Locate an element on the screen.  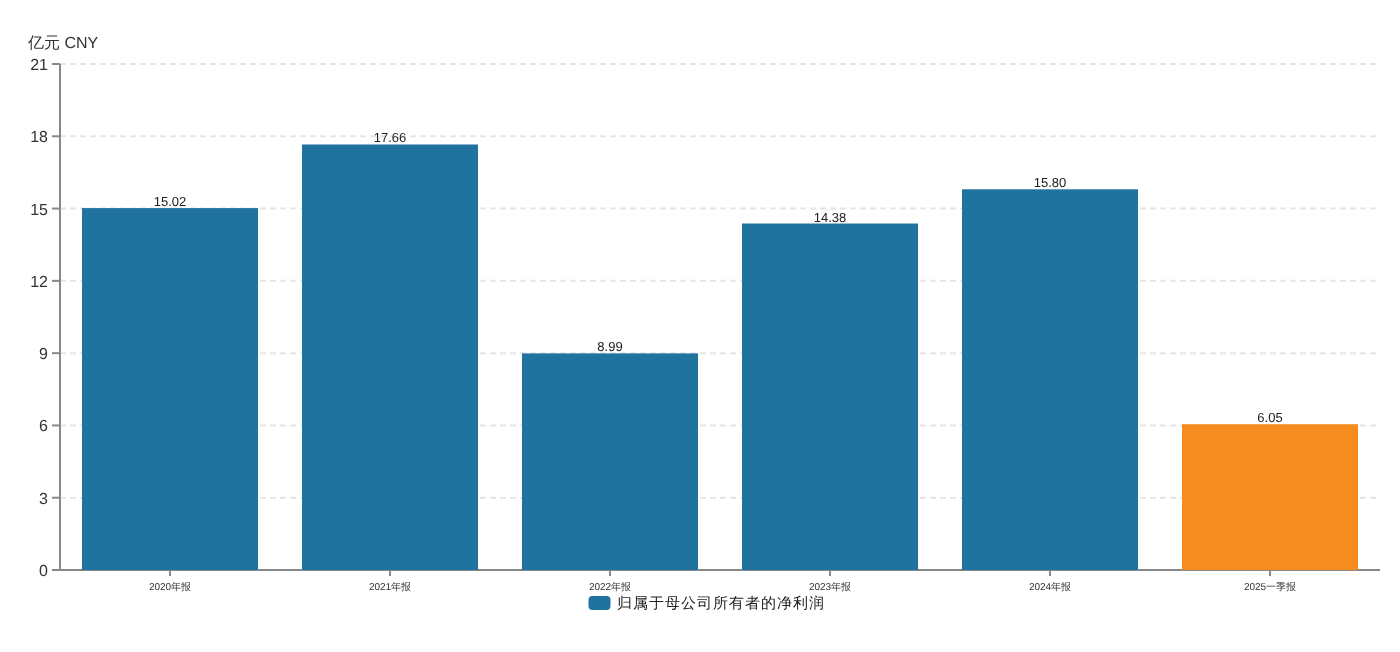
y-tick-label: 12 is located at coordinates (40, 281).